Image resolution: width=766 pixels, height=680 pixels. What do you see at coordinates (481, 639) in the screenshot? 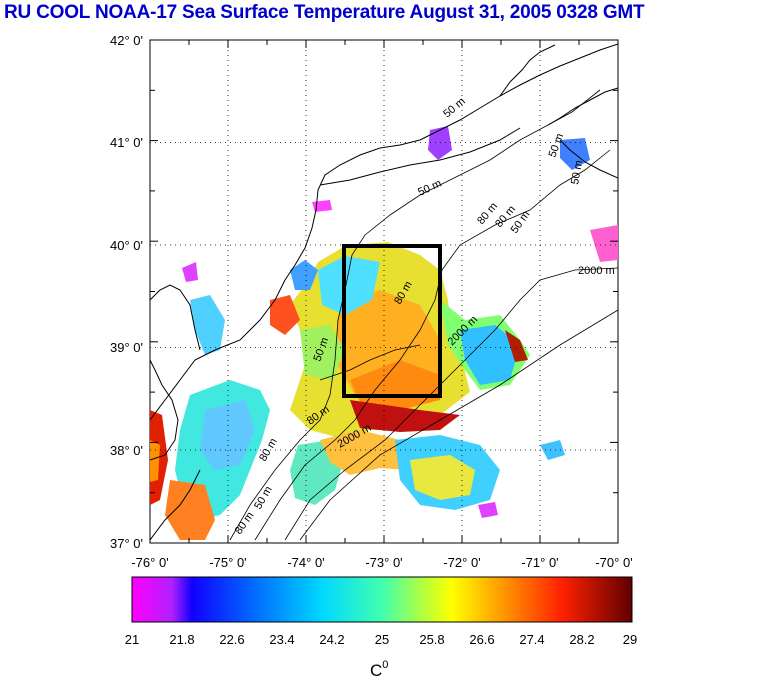
I see `colorbar-tick-label: 26.6` at bounding box center [481, 639].